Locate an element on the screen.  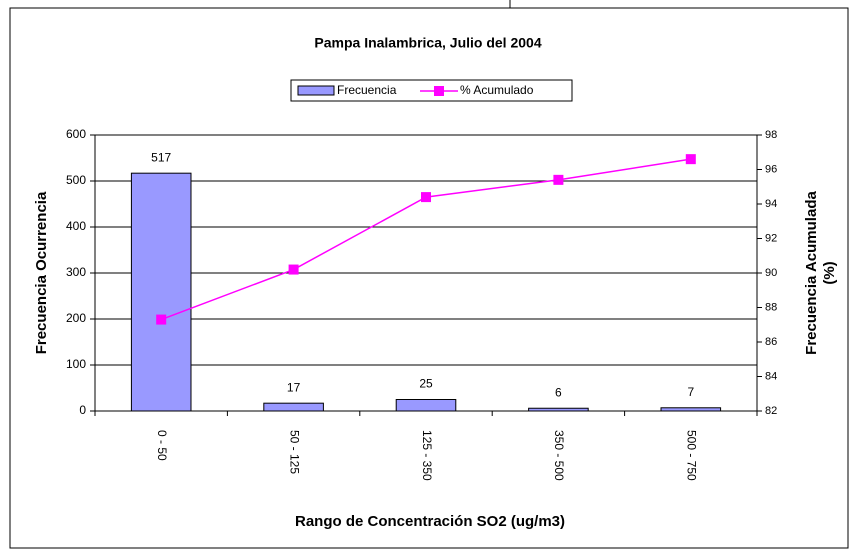
y-tick-label: 100 is located at coordinates (76, 364).